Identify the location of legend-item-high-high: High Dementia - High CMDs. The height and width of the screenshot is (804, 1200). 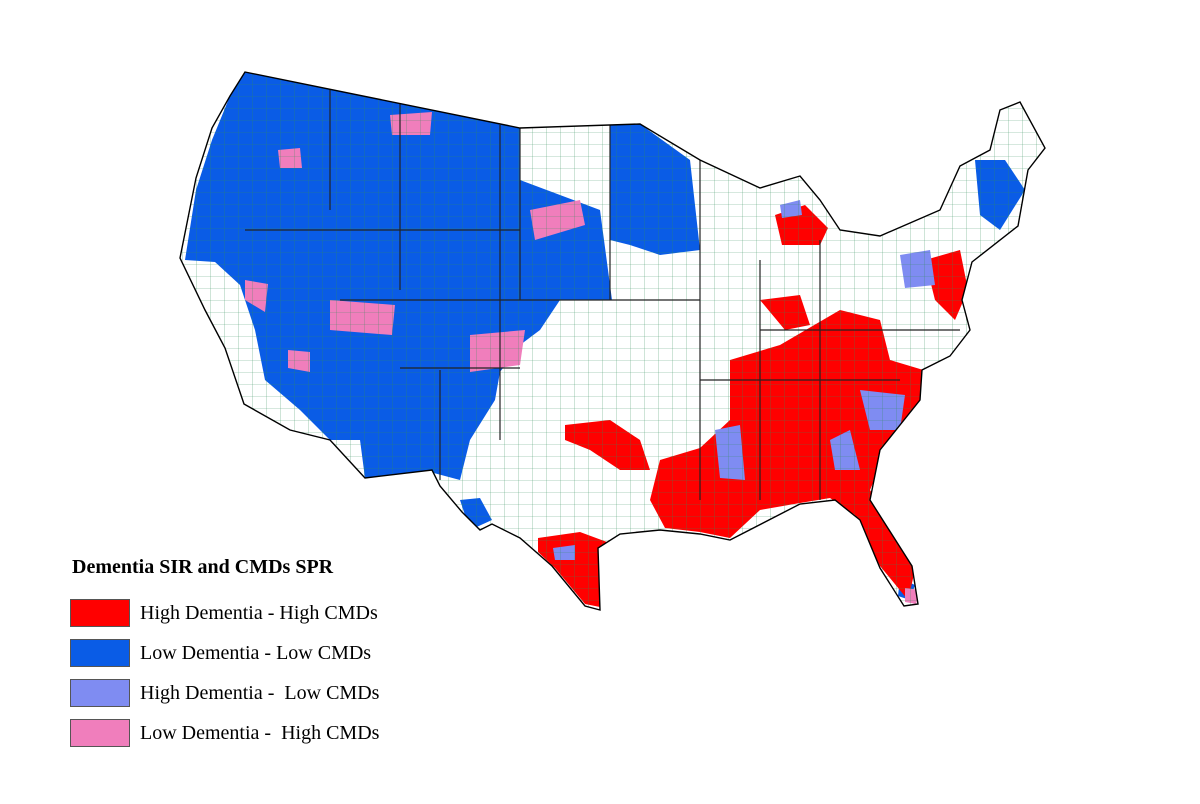
(224, 613).